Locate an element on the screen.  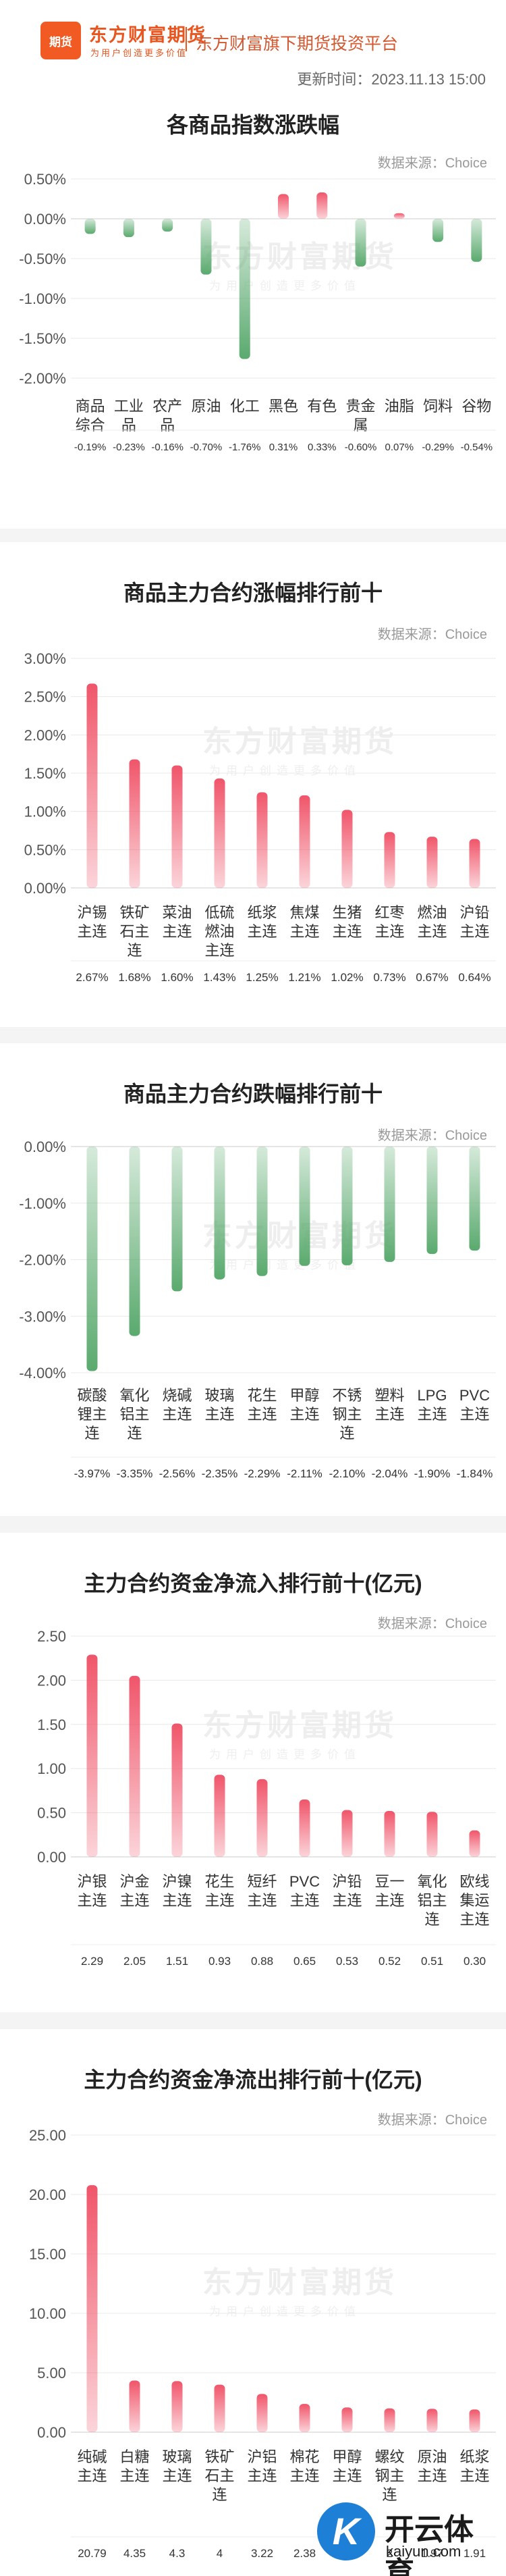
value-label: 0.88 is located at coordinates (262, 1961).